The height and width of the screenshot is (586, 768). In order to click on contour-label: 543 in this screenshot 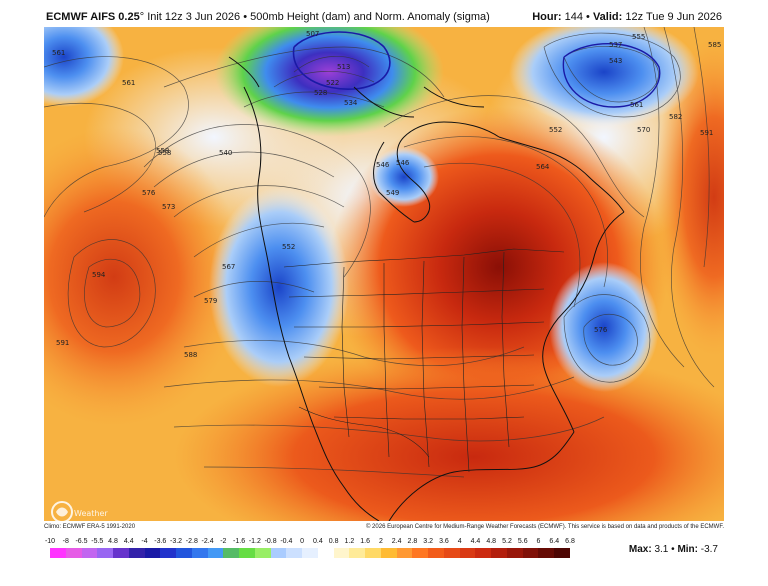, I will do `click(615, 61)`.